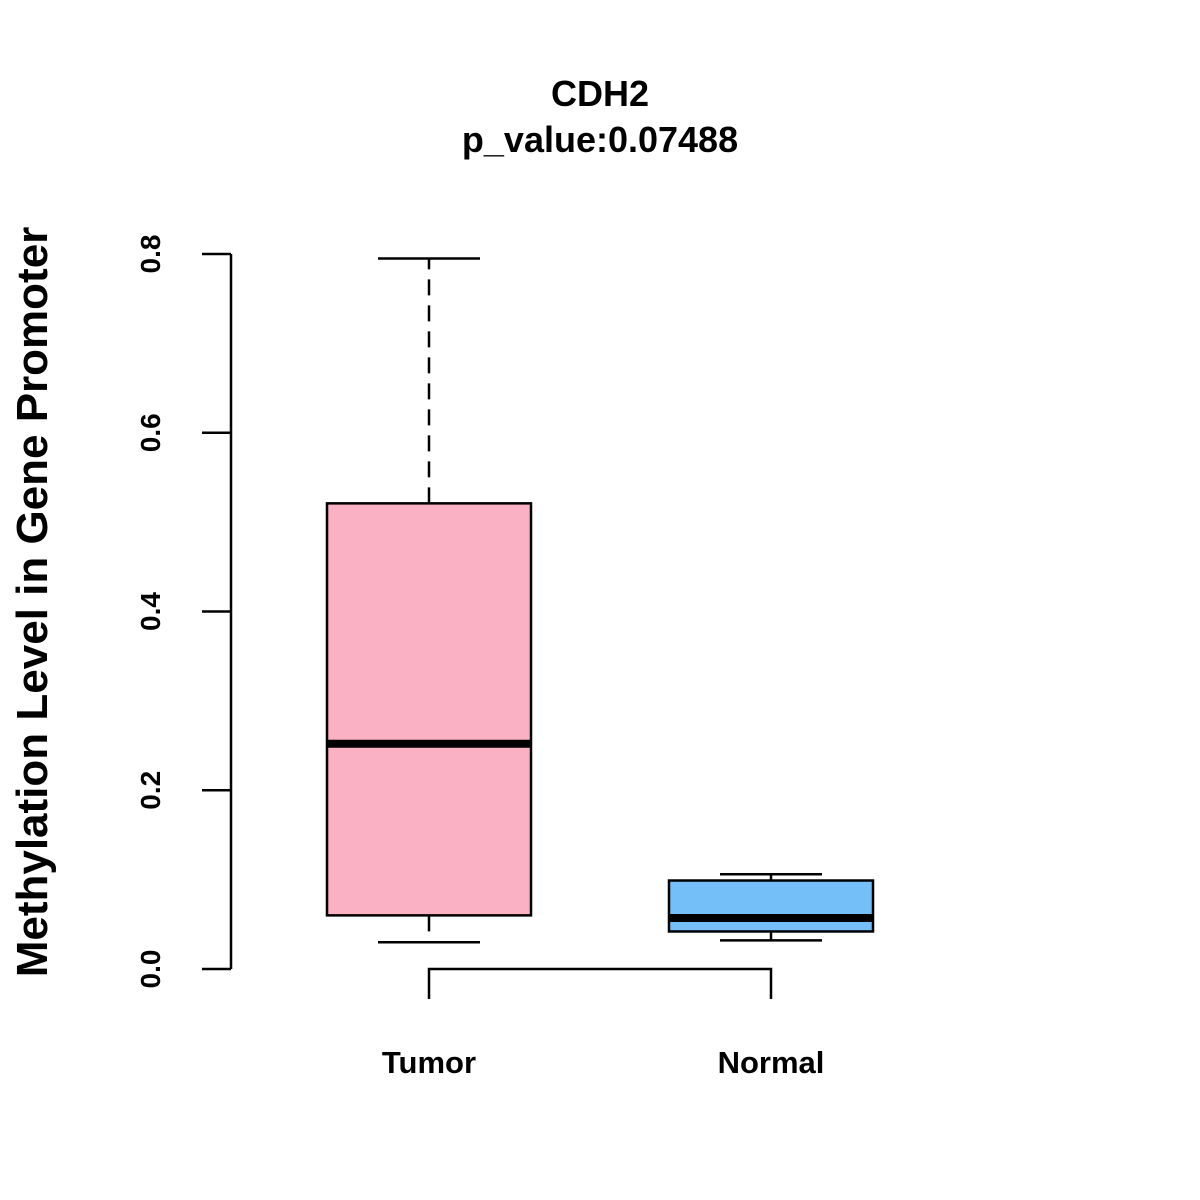  I want to click on box-normal, so click(771, 907).